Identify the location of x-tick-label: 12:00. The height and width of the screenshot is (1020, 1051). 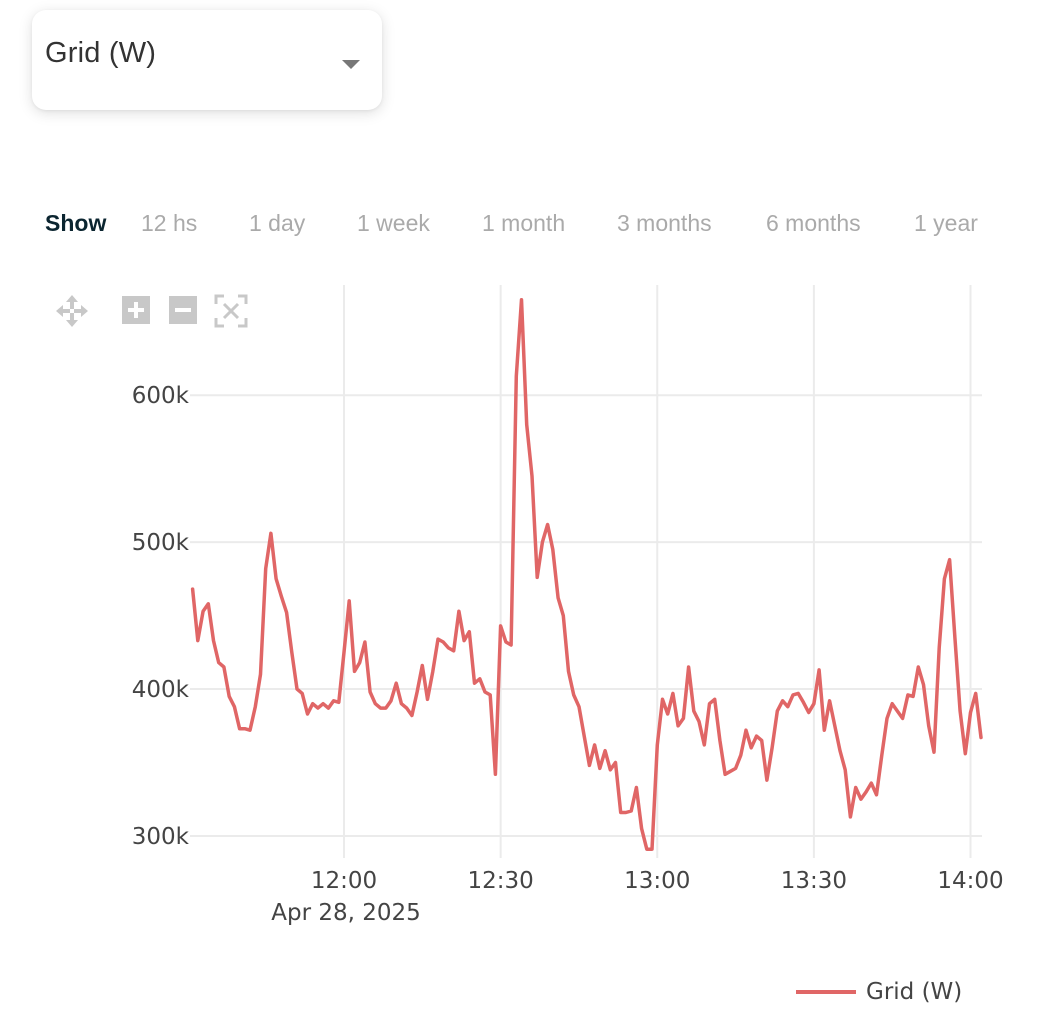
(344, 881).